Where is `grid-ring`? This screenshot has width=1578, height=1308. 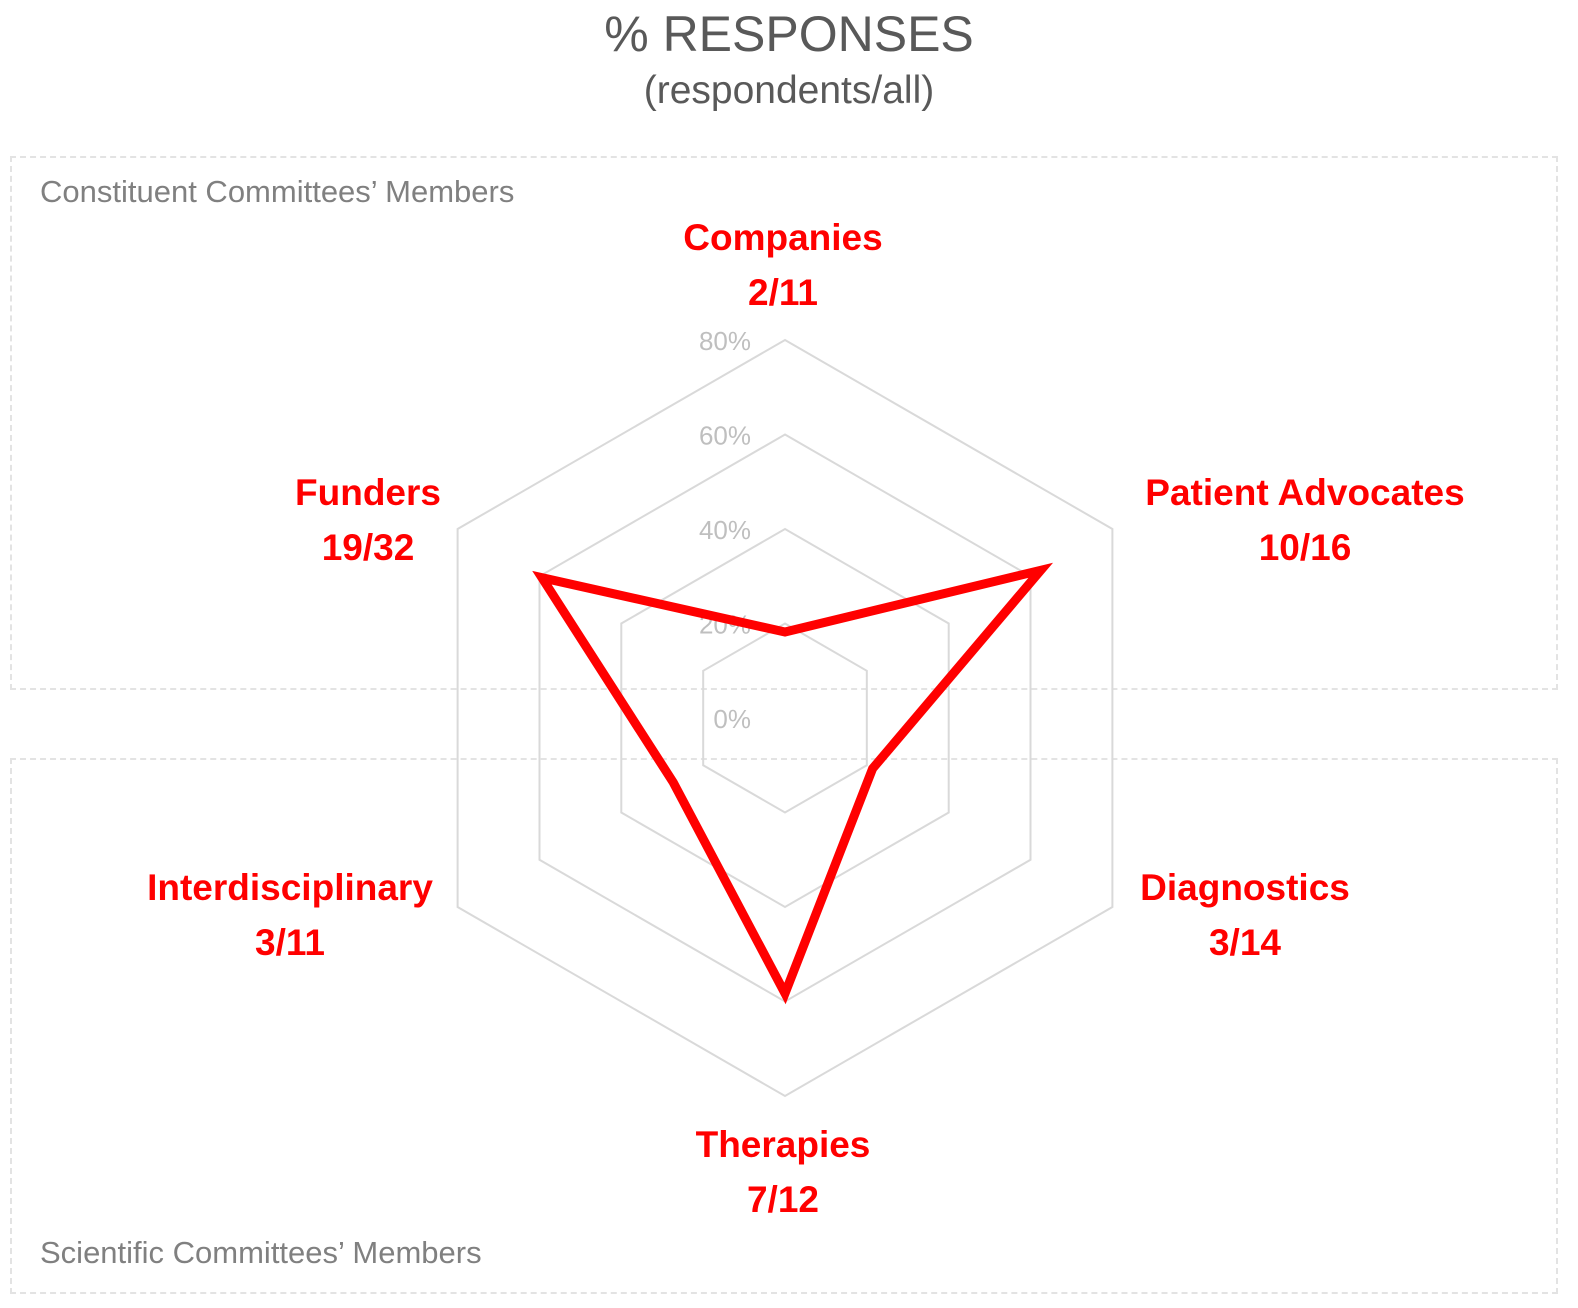 grid-ring is located at coordinates (785, 718).